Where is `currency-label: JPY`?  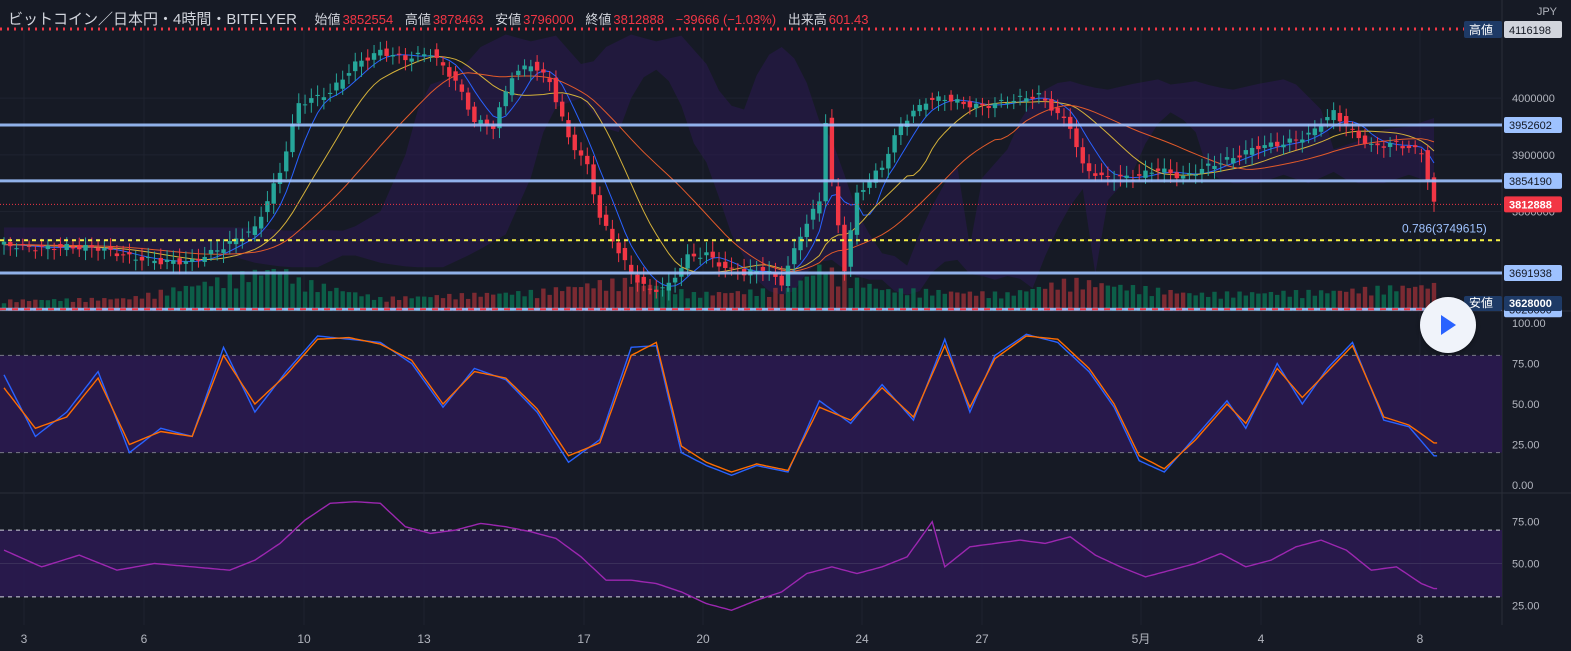
currency-label: JPY is located at coordinates (1546, 12).